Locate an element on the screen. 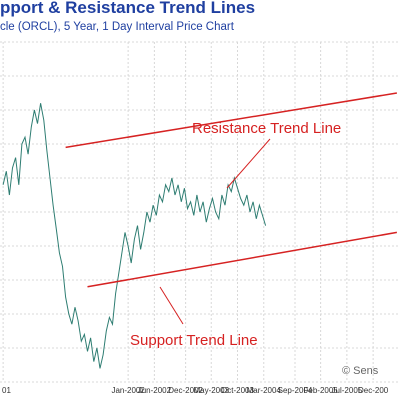 The width and height of the screenshot is (400, 400). x-tick-label: Mar-2004 is located at coordinates (264, 390).